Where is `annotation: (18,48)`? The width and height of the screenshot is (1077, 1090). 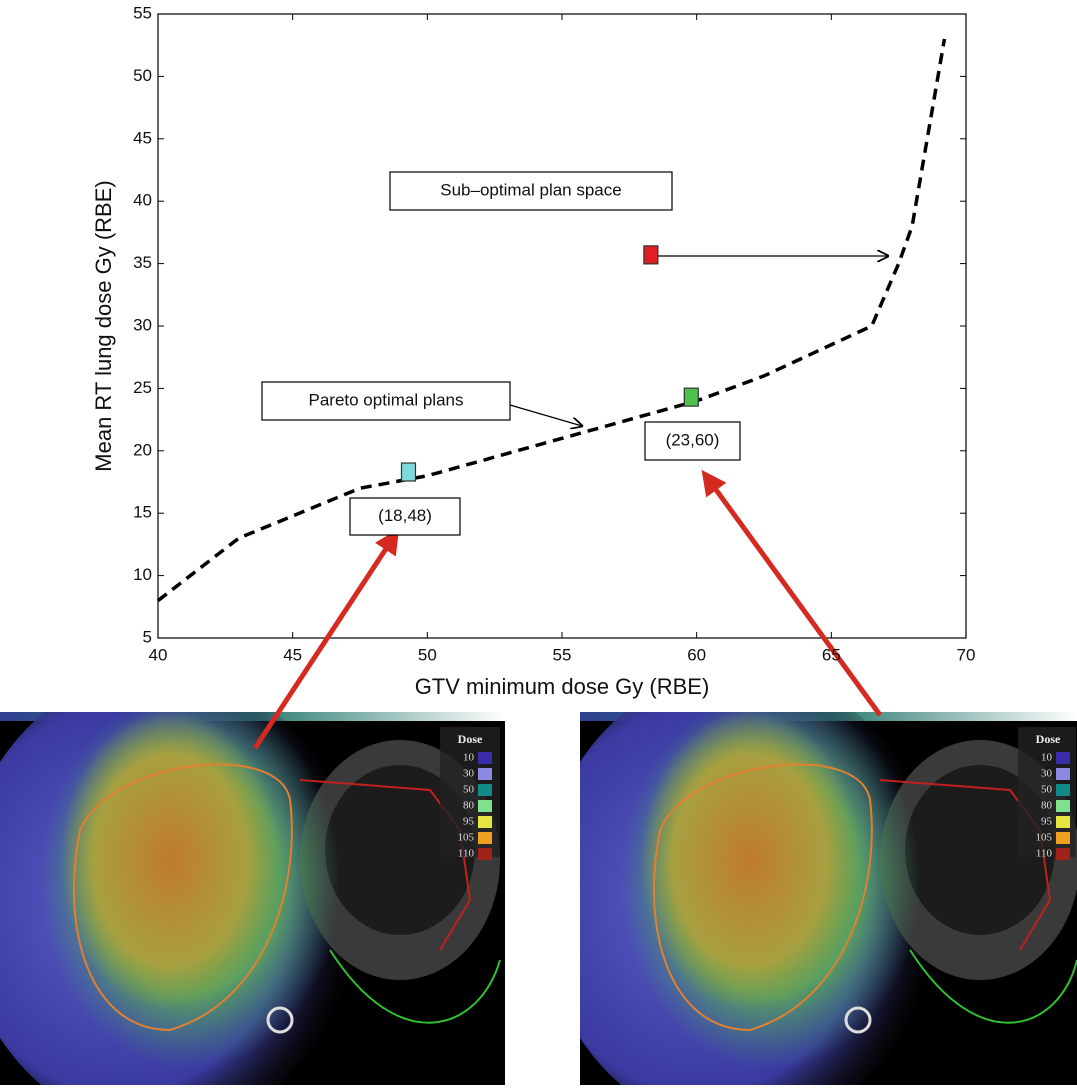 annotation: (18,48) is located at coordinates (405, 515).